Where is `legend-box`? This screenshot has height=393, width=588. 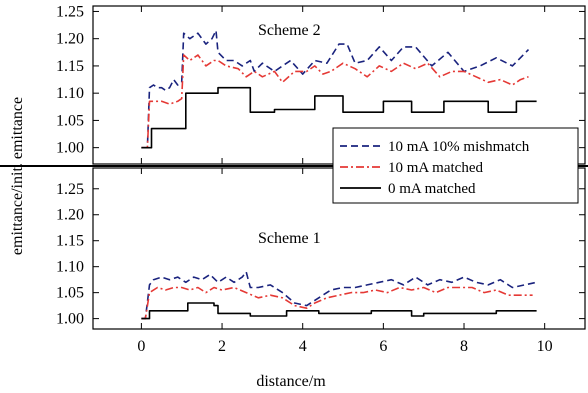 legend-box is located at coordinates (455, 165).